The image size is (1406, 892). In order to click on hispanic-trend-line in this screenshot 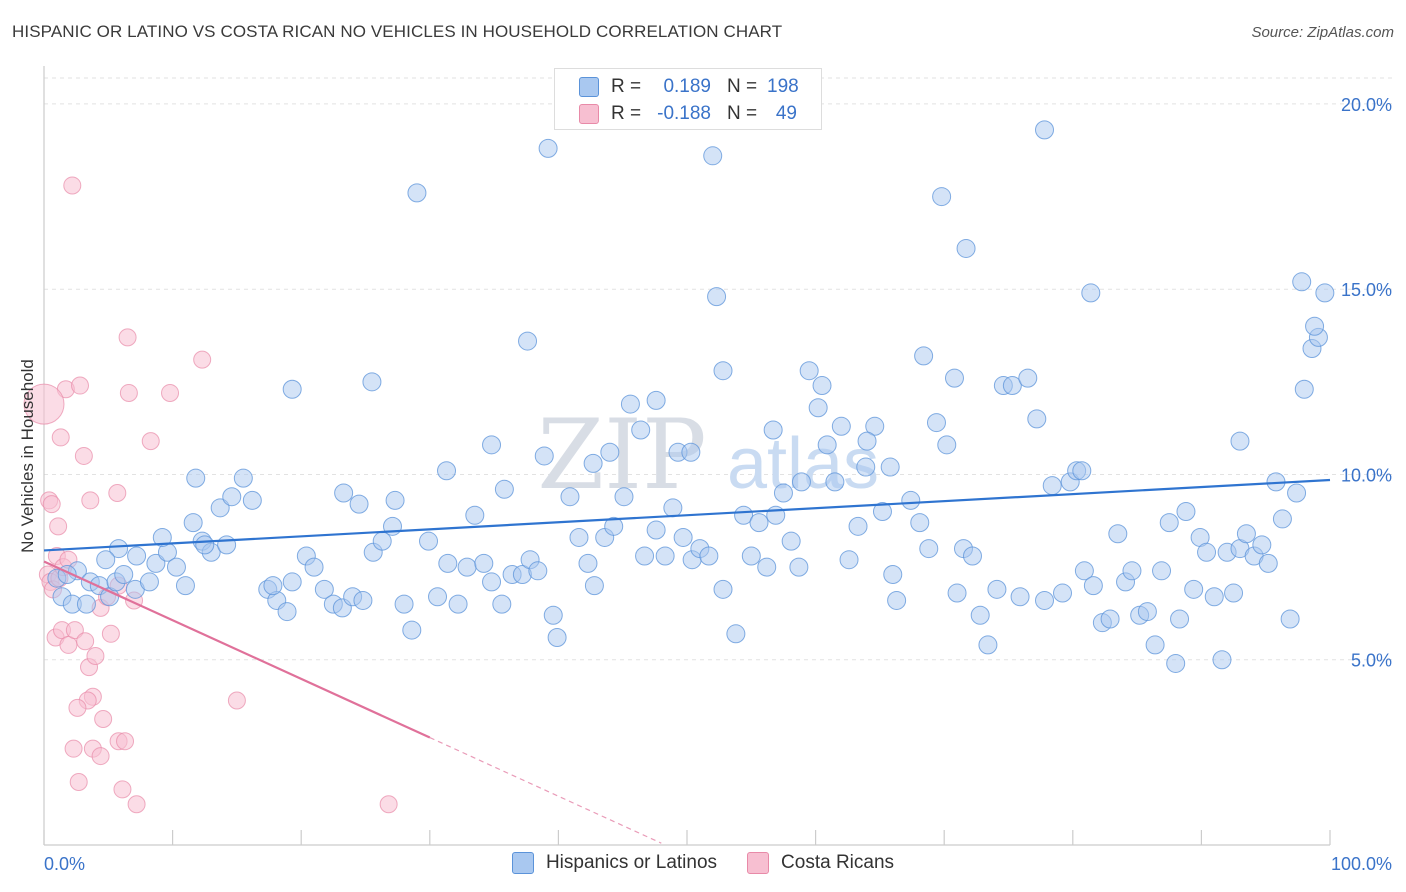, I will do `click(687, 515)`.